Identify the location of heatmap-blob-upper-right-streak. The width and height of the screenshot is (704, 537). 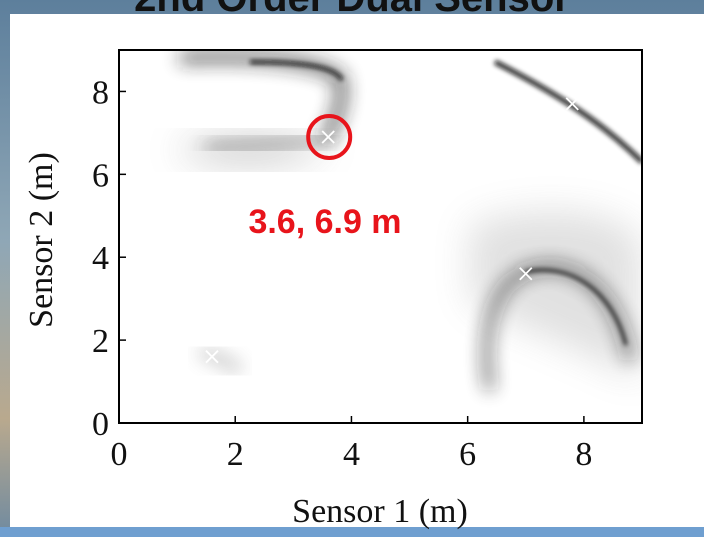
(567, 111).